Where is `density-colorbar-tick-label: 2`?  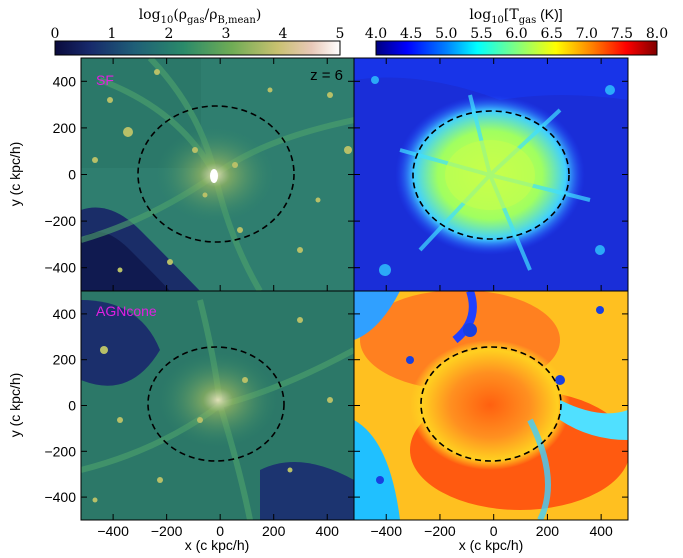 density-colorbar-tick-label: 2 is located at coordinates (169, 34).